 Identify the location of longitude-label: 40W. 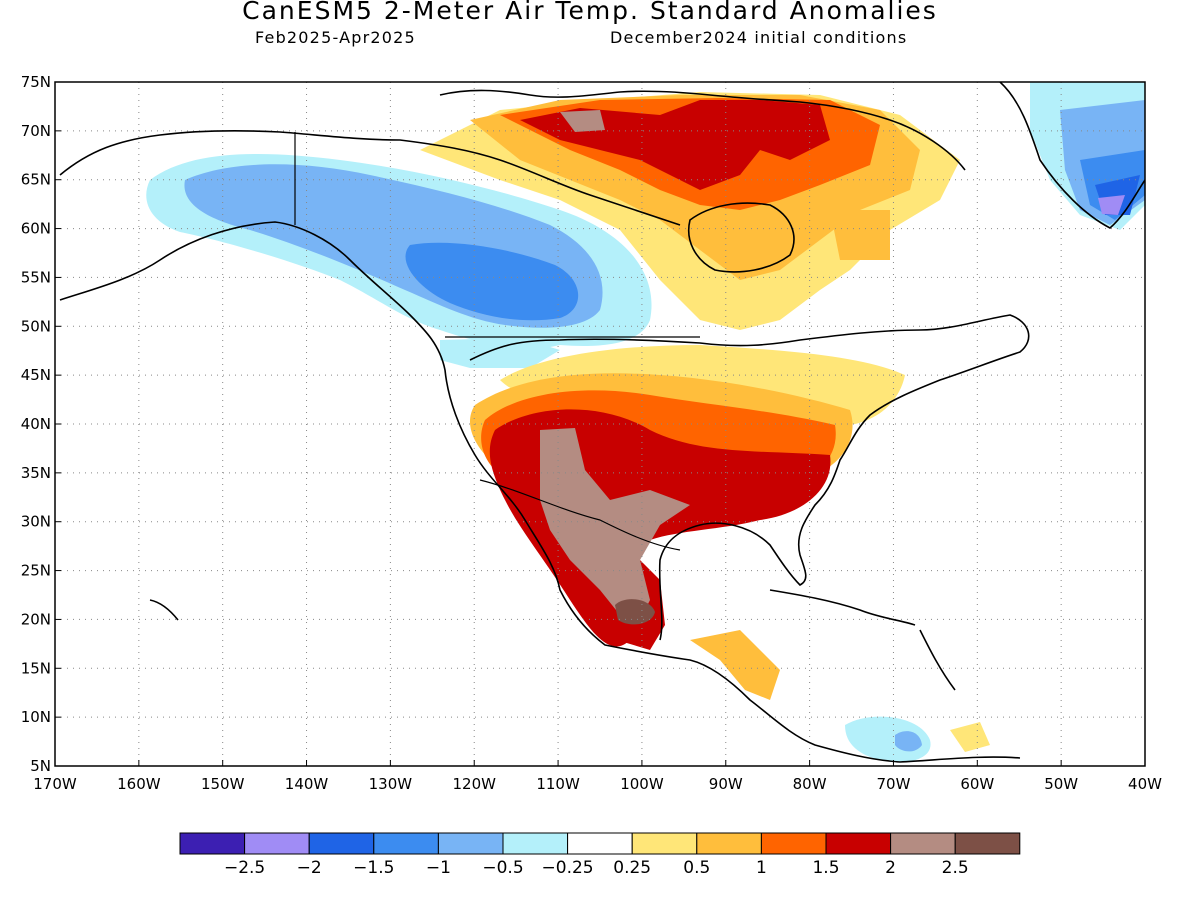
(1145, 784).